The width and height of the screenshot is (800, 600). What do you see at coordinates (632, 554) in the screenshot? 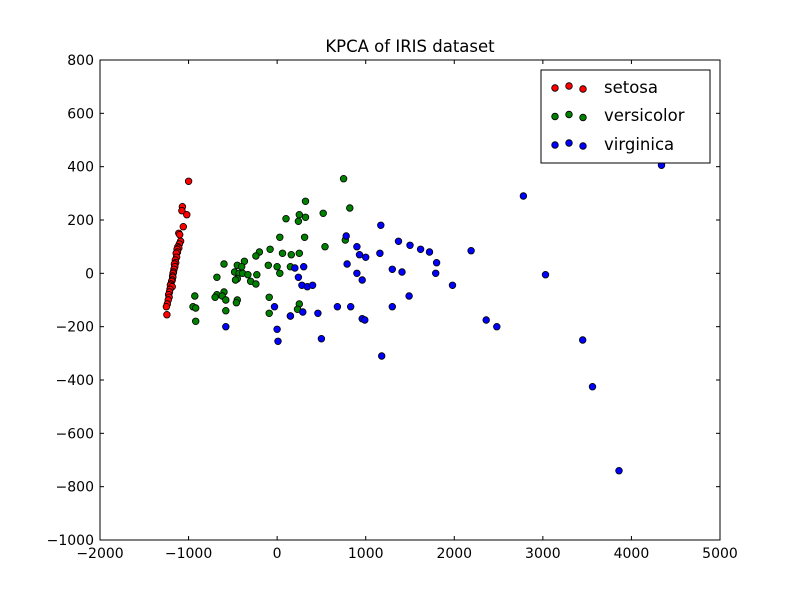
I see `x-tick-label-4000: 4000` at bounding box center [632, 554].